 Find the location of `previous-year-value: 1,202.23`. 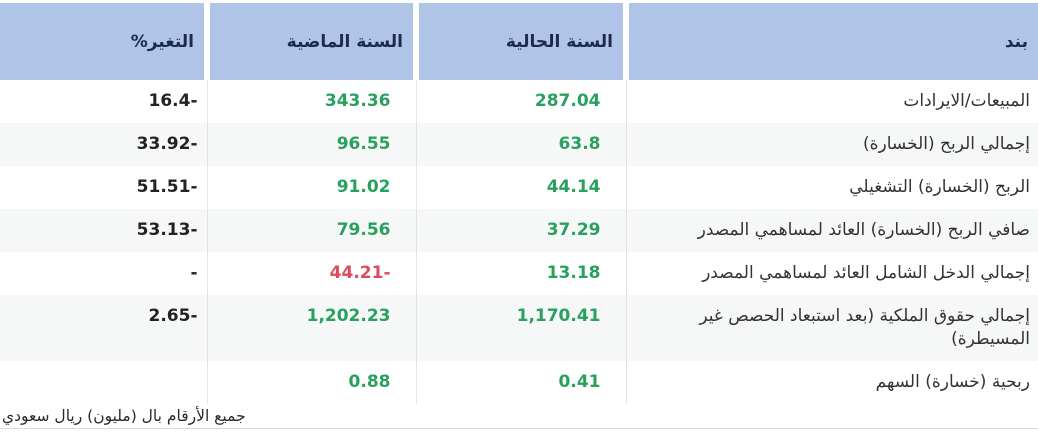

previous-year-value: 1,202.23 is located at coordinates (311, 328).